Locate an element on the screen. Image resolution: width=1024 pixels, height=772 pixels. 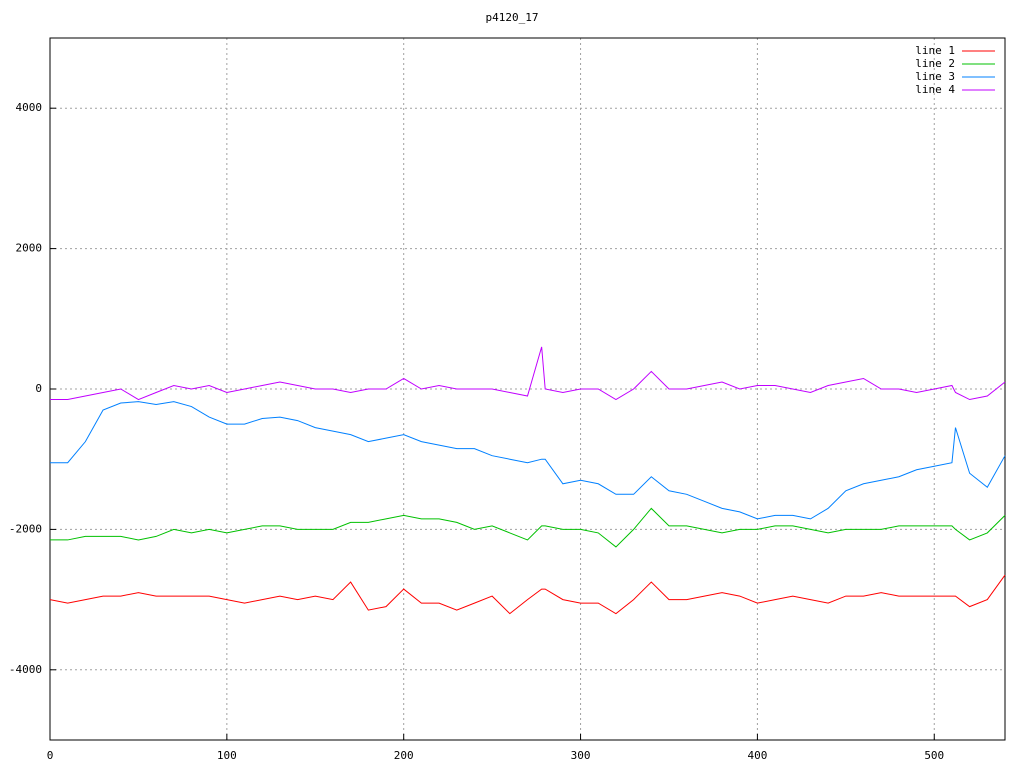
legend-label: line 1 is located at coordinates (935, 50).